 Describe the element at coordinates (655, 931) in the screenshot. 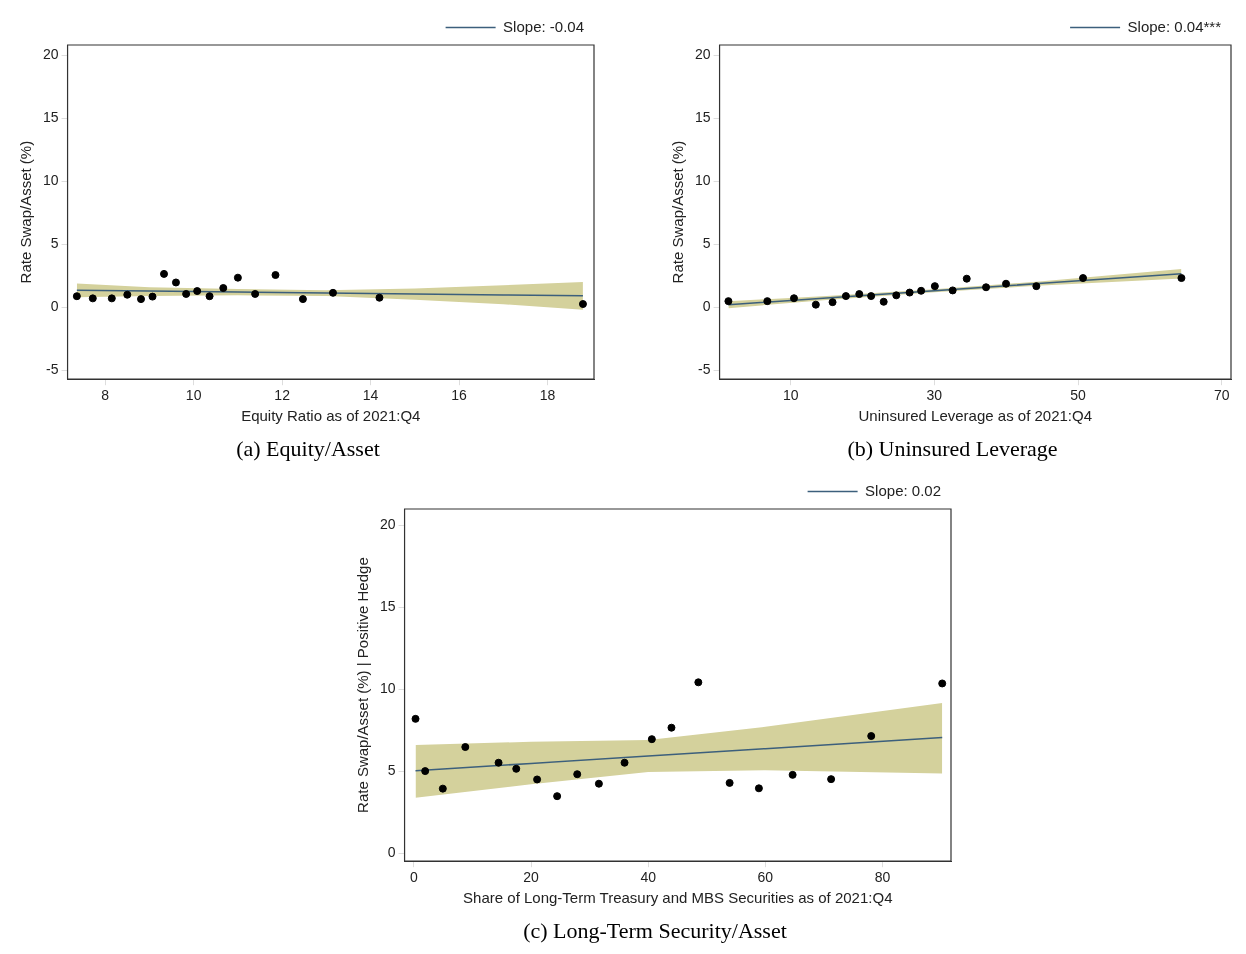

I see `text: (c) Long-Term Security/Asset` at that location.